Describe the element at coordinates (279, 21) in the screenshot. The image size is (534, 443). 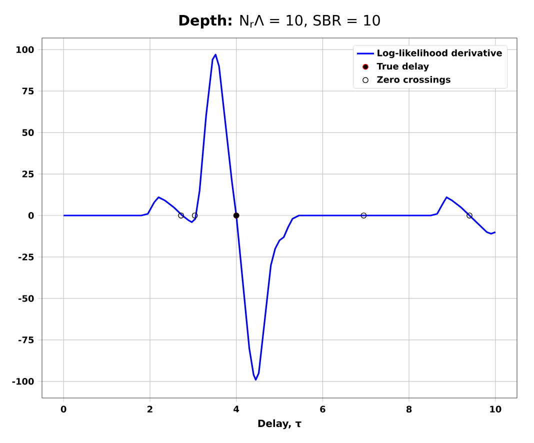
I see `chart-title: Depth: N$_{r}$Λ = 10, SBR = 10` at that location.